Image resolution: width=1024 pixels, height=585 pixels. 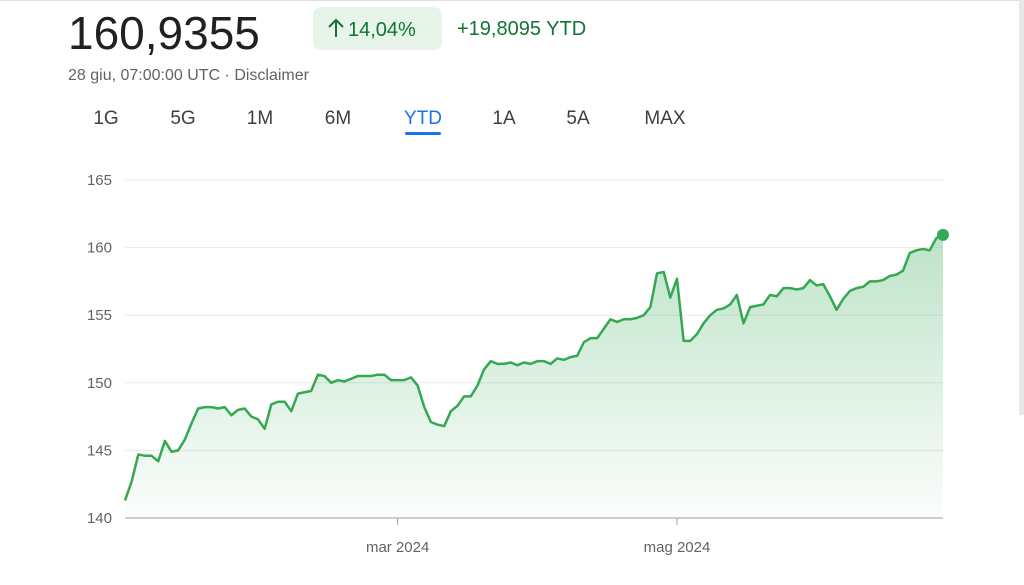 What do you see at coordinates (504, 118) in the screenshot?
I see `tab: 1A` at bounding box center [504, 118].